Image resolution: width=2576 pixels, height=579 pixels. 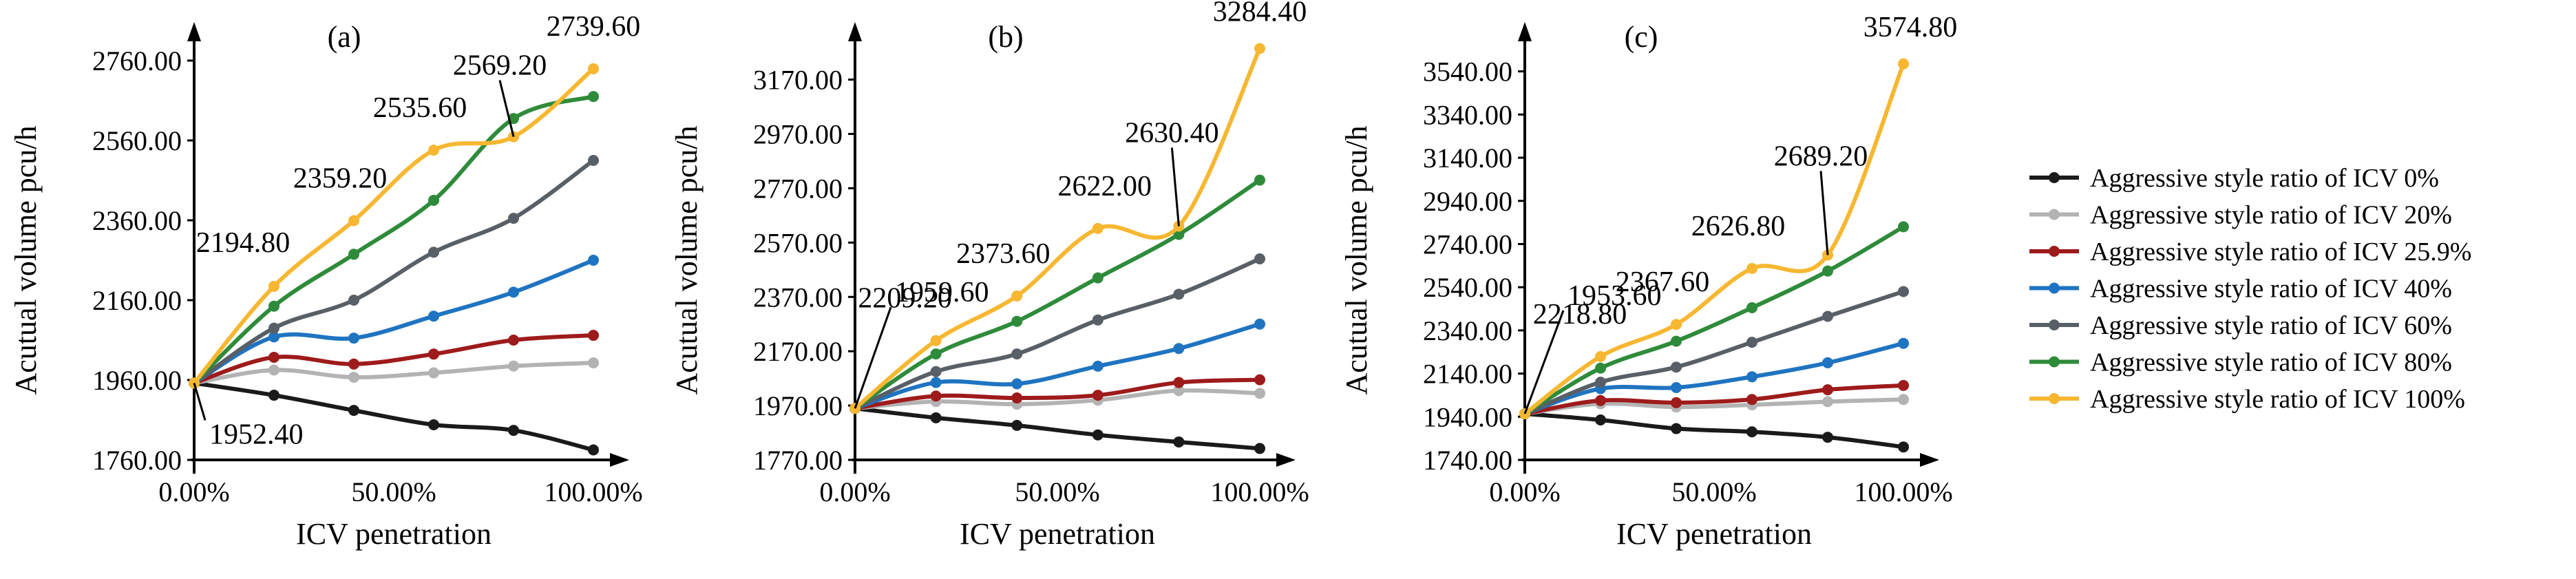 What do you see at coordinates (341, 178) in the screenshot?
I see `data-label: 2359.20` at bounding box center [341, 178].